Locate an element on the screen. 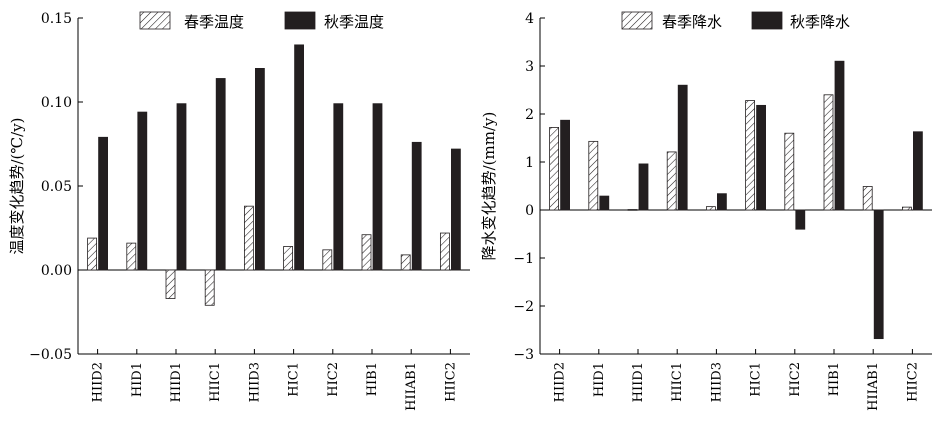  y-tick-label: 1 is located at coordinates (529, 163).